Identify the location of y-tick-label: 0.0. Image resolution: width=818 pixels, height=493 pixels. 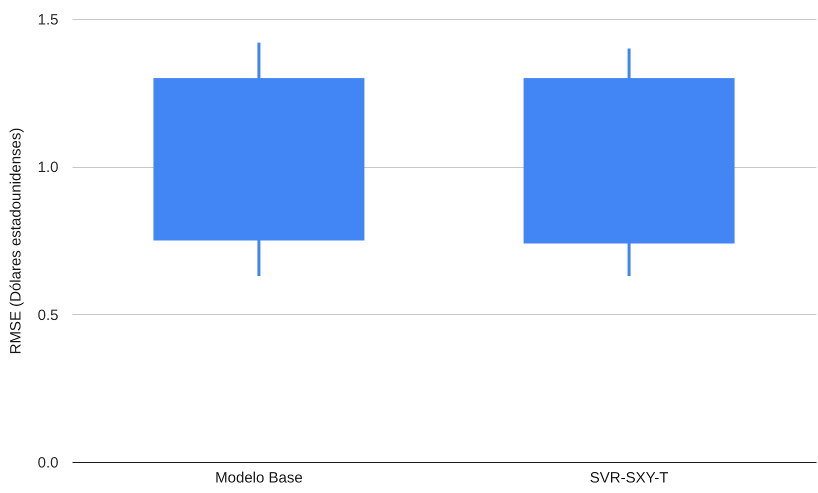
(48, 463).